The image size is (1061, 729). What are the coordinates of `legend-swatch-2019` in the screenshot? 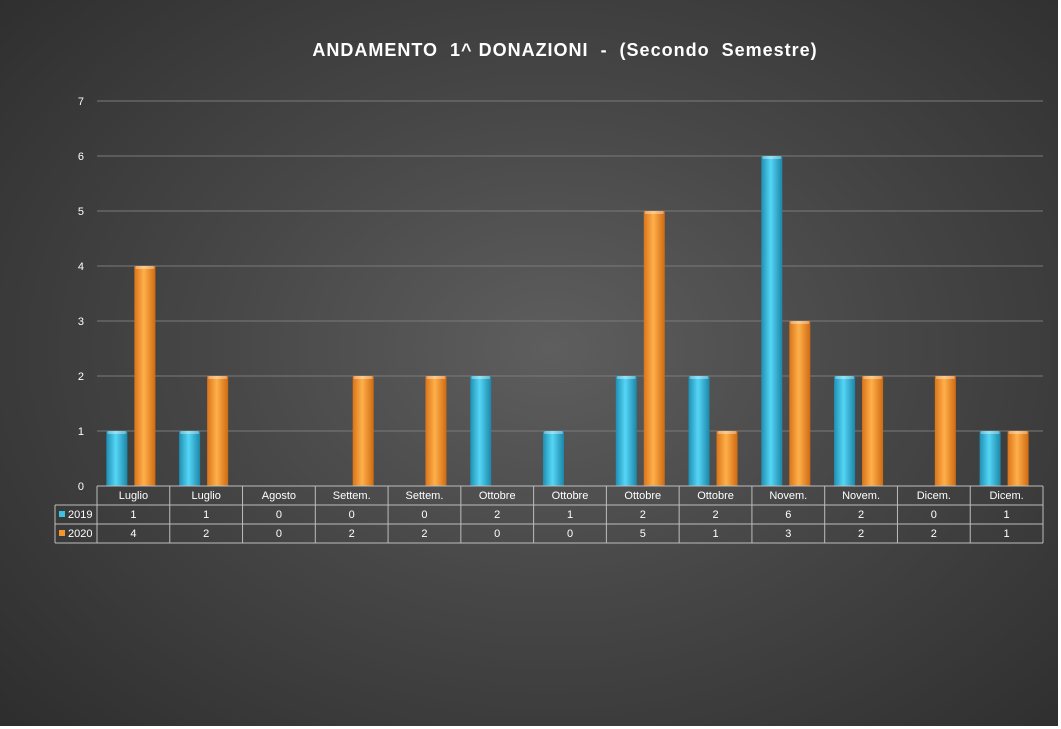 It's located at (62, 514).